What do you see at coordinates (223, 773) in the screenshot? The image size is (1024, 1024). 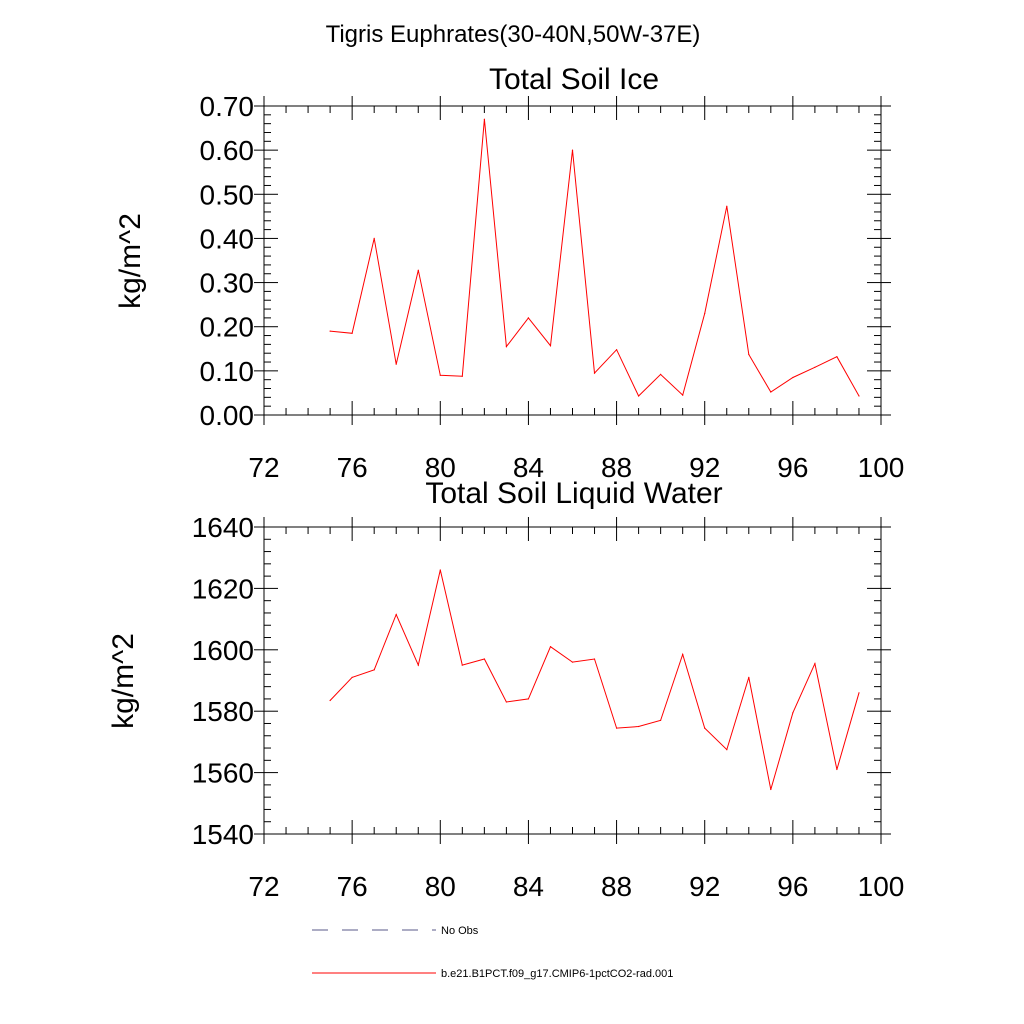 I see `y-tick-label: 1560` at bounding box center [223, 773].